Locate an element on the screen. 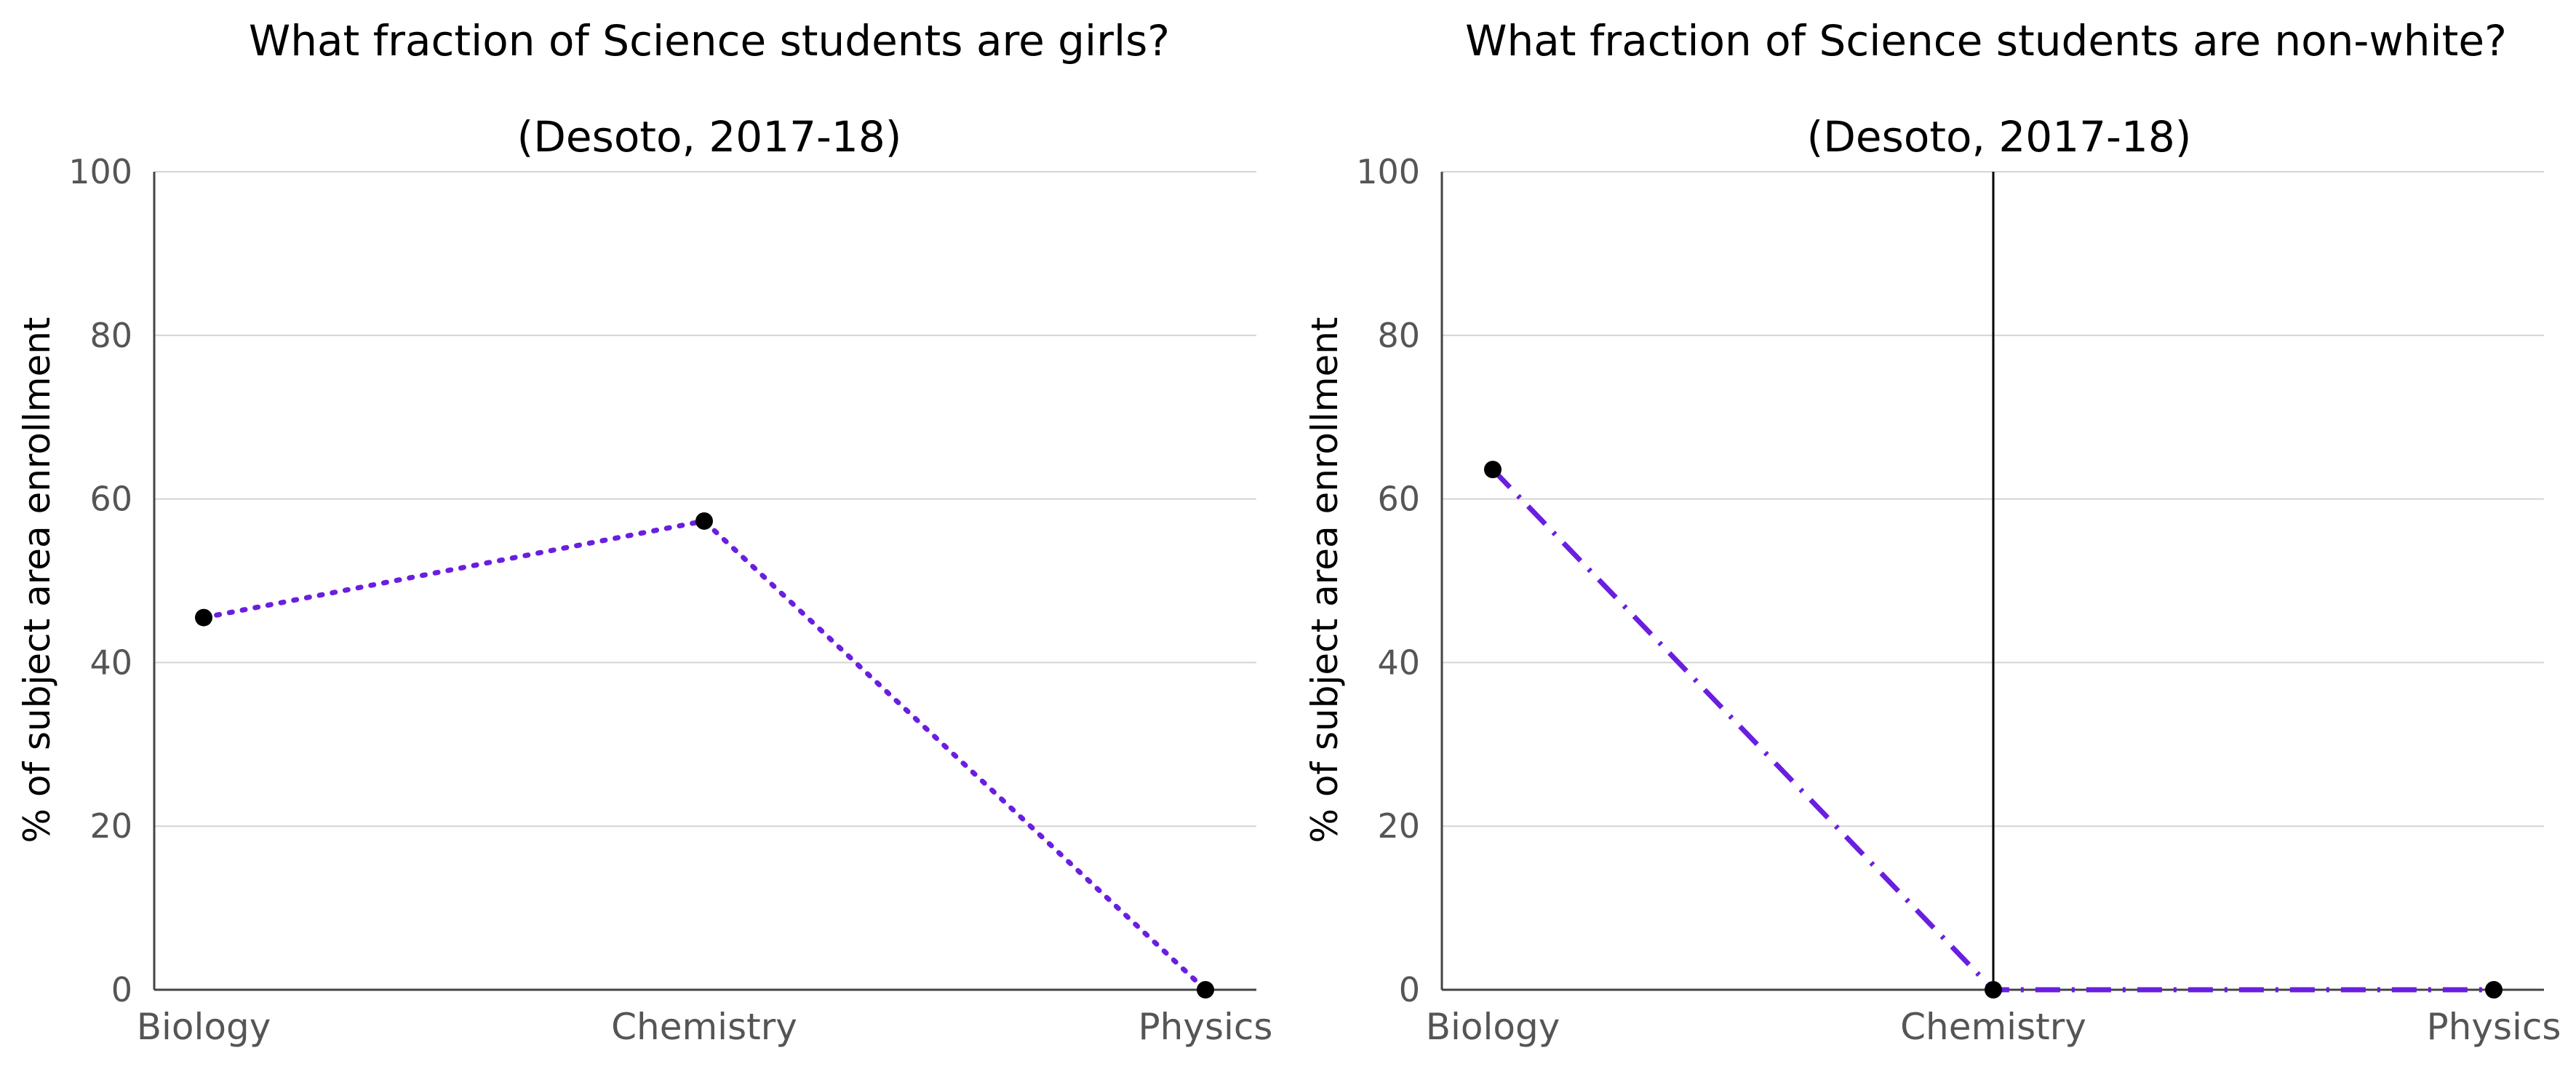 The width and height of the screenshot is (2576, 1072). right-y-axis-label: % of subject area enrollment is located at coordinates (1325, 580).